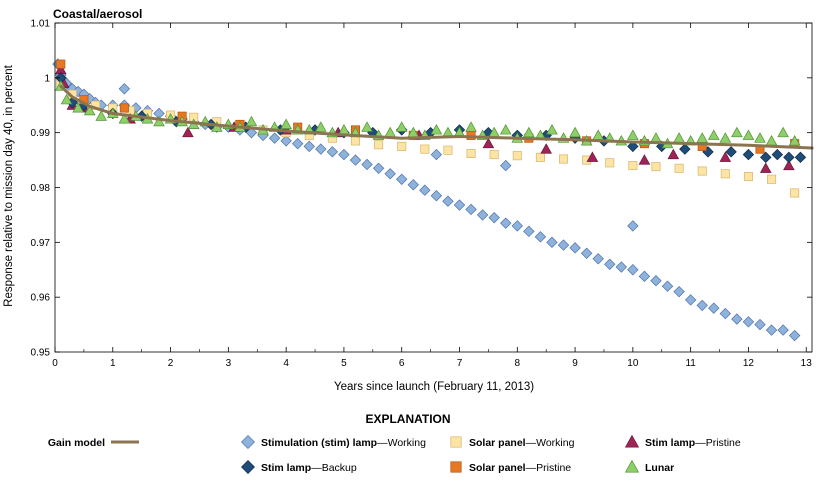 The image size is (816, 481). I want to click on x-tick-label: 4, so click(286, 363).